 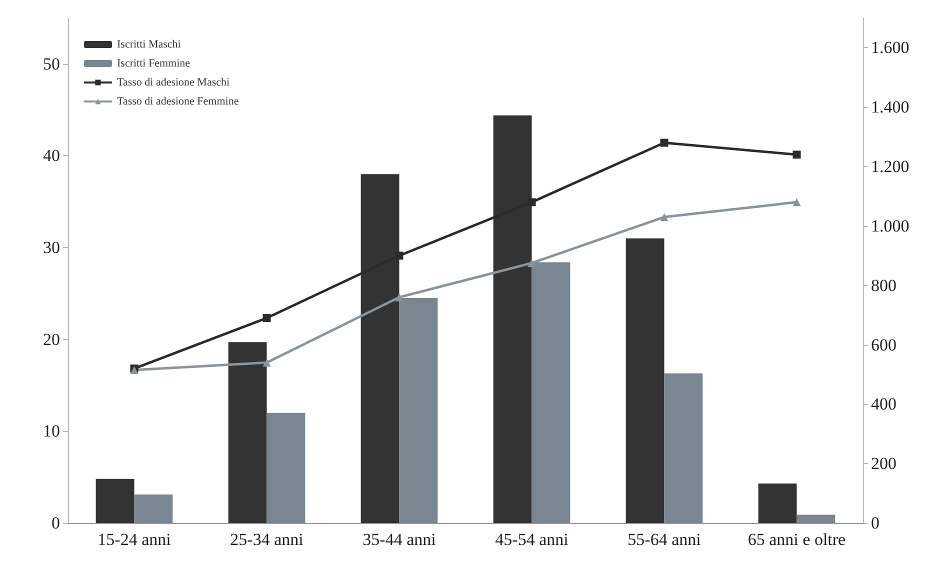 I want to click on y-tick-label: 50, so click(x=51, y=64).